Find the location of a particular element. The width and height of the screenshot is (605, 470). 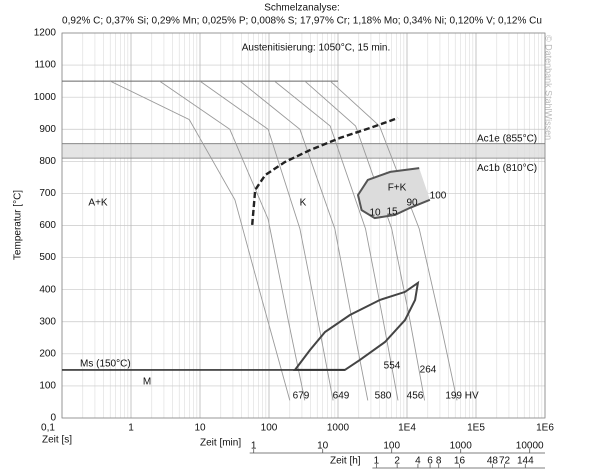

x-tick-label: 1000 is located at coordinates (338, 428).